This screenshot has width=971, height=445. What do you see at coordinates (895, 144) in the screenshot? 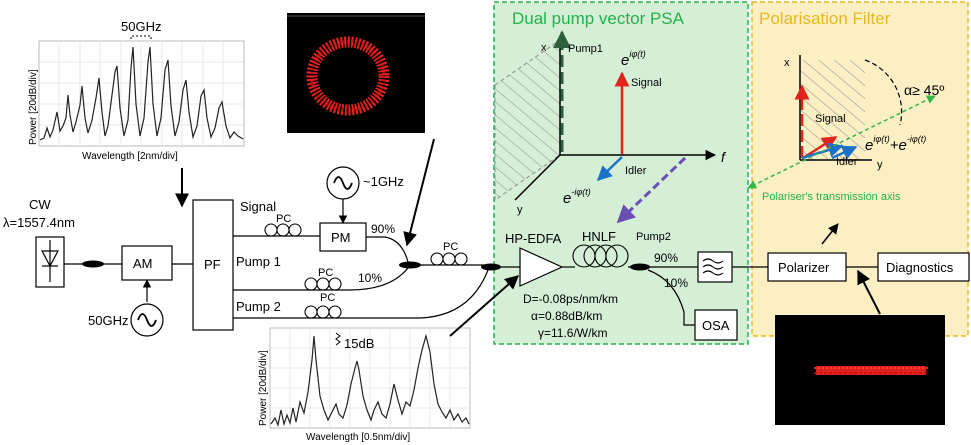
I see `filter-sum-label: eiφ(t)+e-iφ(t)` at bounding box center [895, 144].